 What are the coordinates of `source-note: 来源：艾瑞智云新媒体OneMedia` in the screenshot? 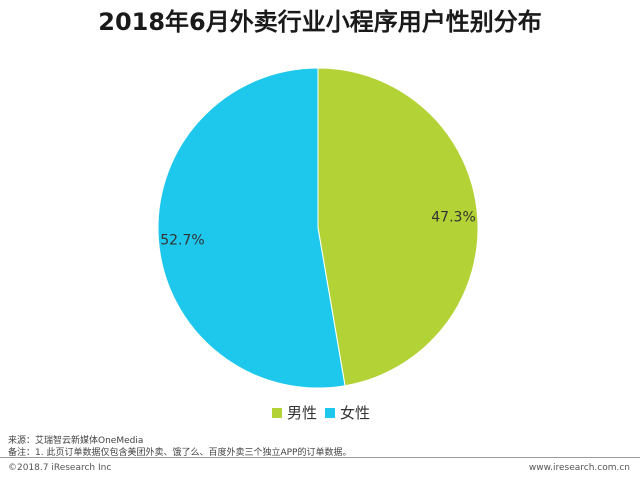 It's located at (76, 441).